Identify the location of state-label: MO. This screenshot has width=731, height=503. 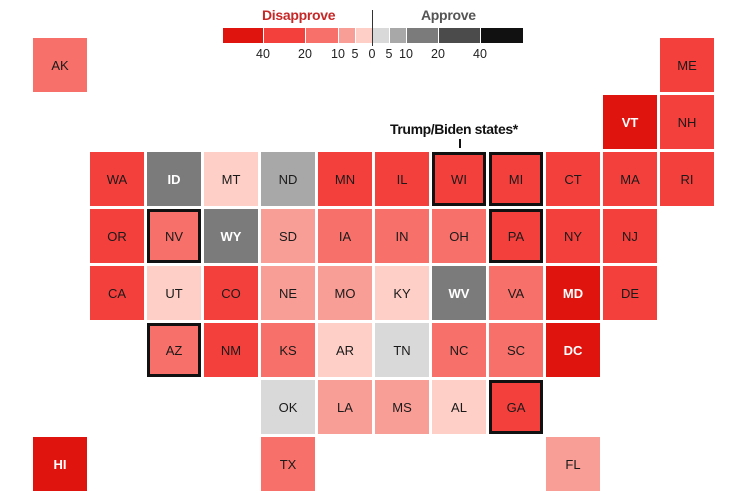
(345, 293).